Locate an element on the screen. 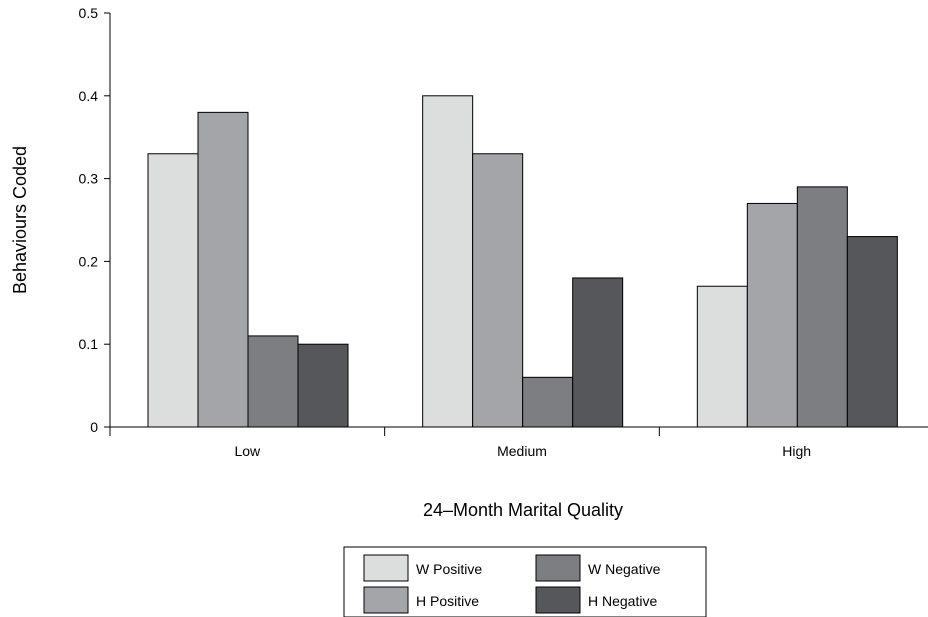  bar-w-positive-low is located at coordinates (173, 290).